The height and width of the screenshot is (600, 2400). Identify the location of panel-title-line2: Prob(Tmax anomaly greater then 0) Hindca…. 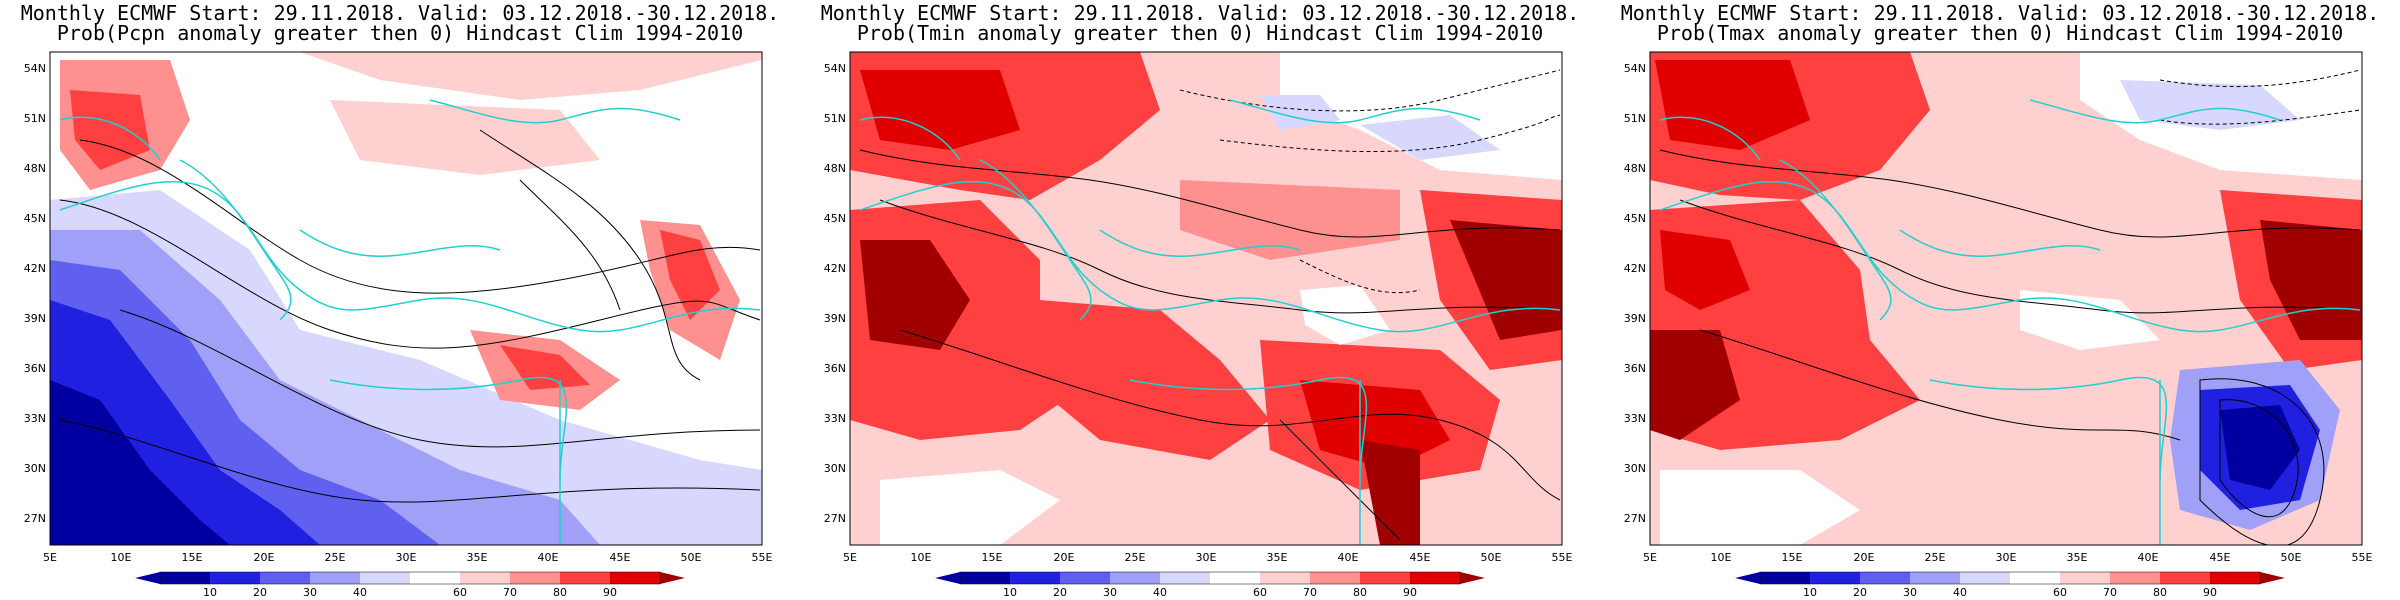
(2000, 33).